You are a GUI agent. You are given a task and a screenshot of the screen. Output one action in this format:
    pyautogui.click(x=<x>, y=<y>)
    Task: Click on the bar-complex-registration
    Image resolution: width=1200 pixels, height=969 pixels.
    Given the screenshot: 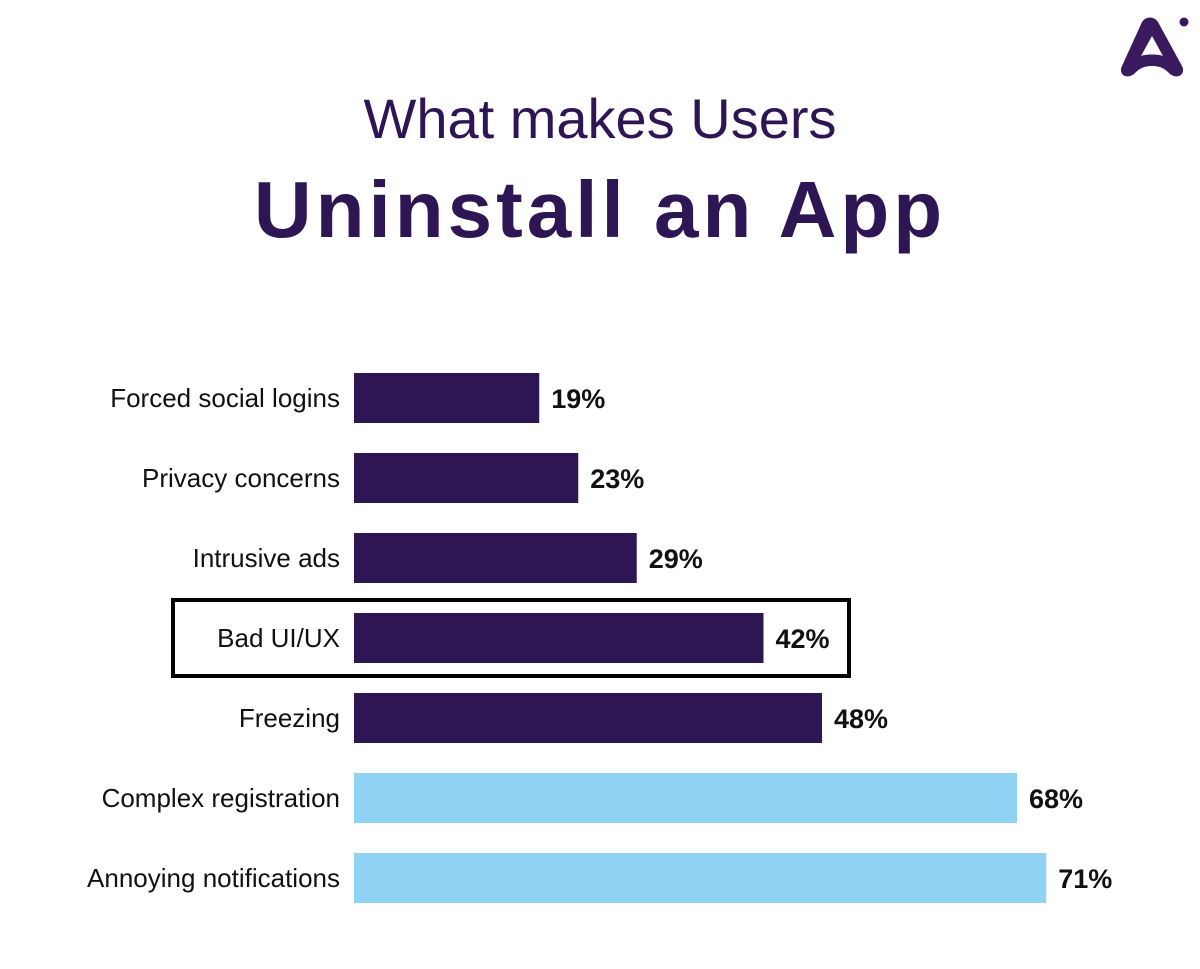 What is the action you would take?
    pyautogui.click(x=685, y=798)
    